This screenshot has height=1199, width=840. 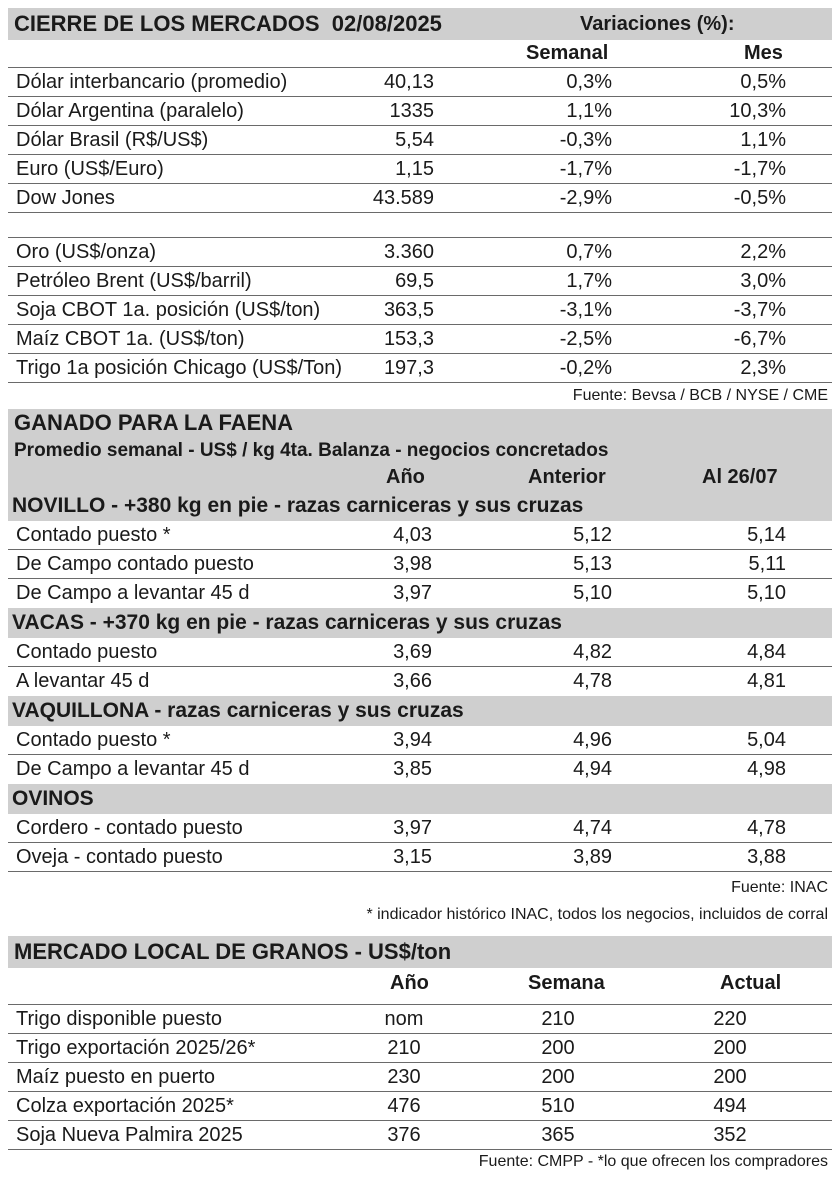 What do you see at coordinates (730, 1106) in the screenshot?
I see `row-current: 494` at bounding box center [730, 1106].